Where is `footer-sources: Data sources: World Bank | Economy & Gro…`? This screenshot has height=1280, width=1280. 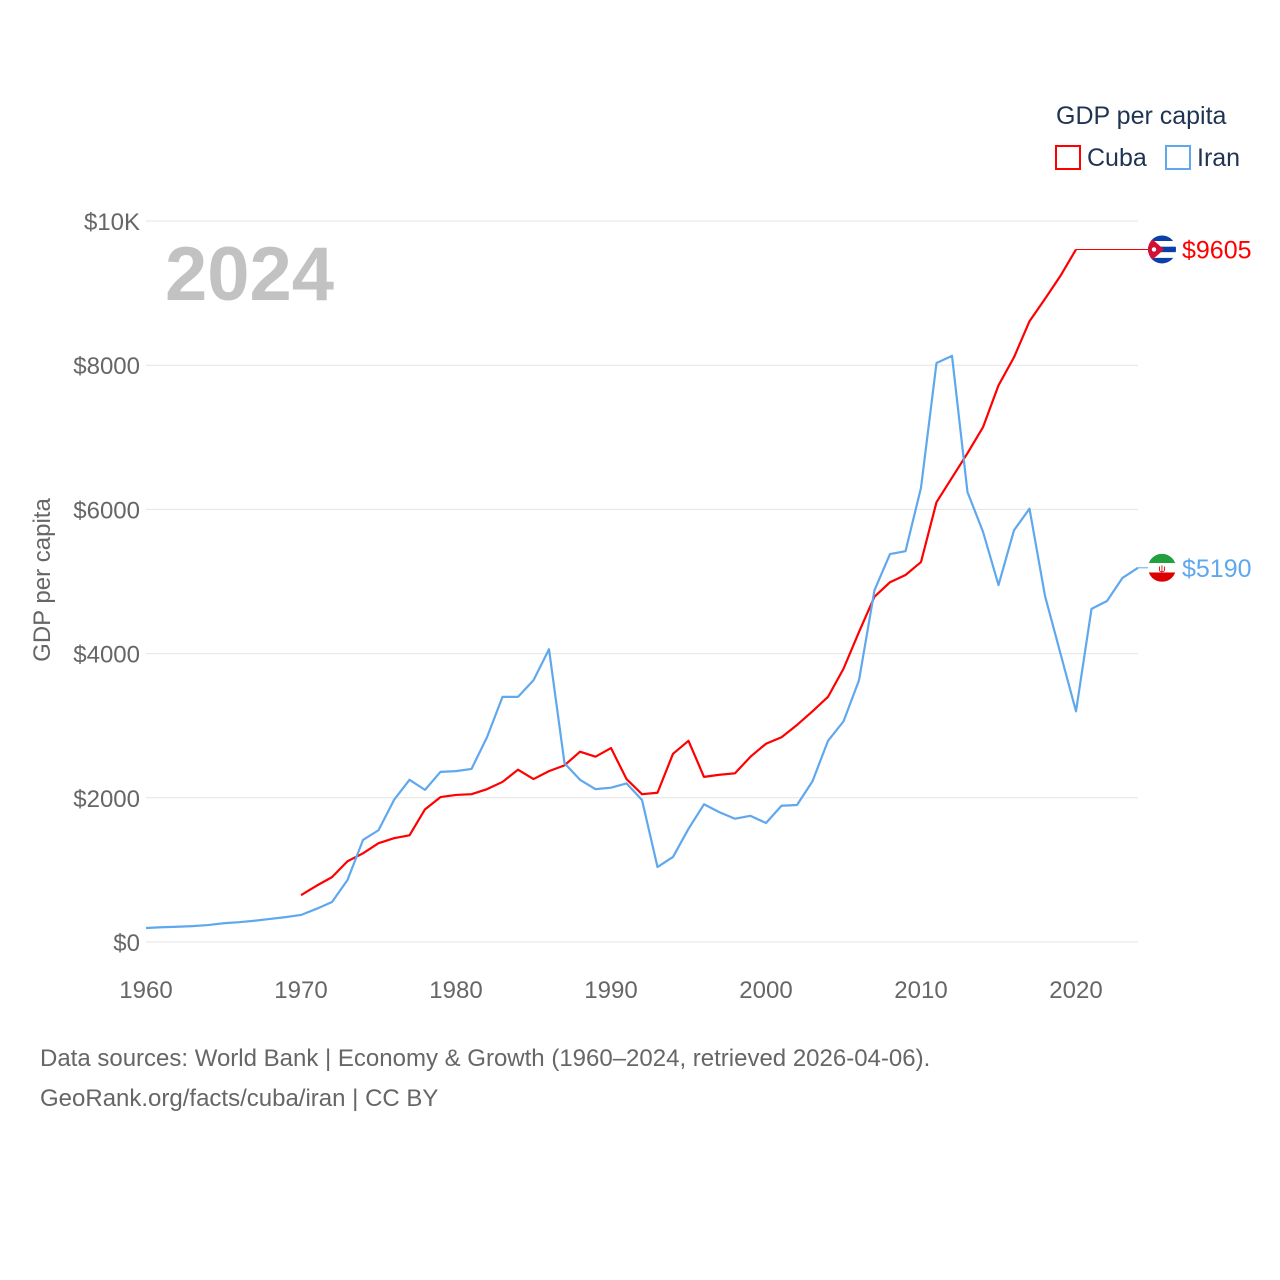
footer-sources: Data sources: World Bank | Economy & Gro… is located at coordinates (485, 1058).